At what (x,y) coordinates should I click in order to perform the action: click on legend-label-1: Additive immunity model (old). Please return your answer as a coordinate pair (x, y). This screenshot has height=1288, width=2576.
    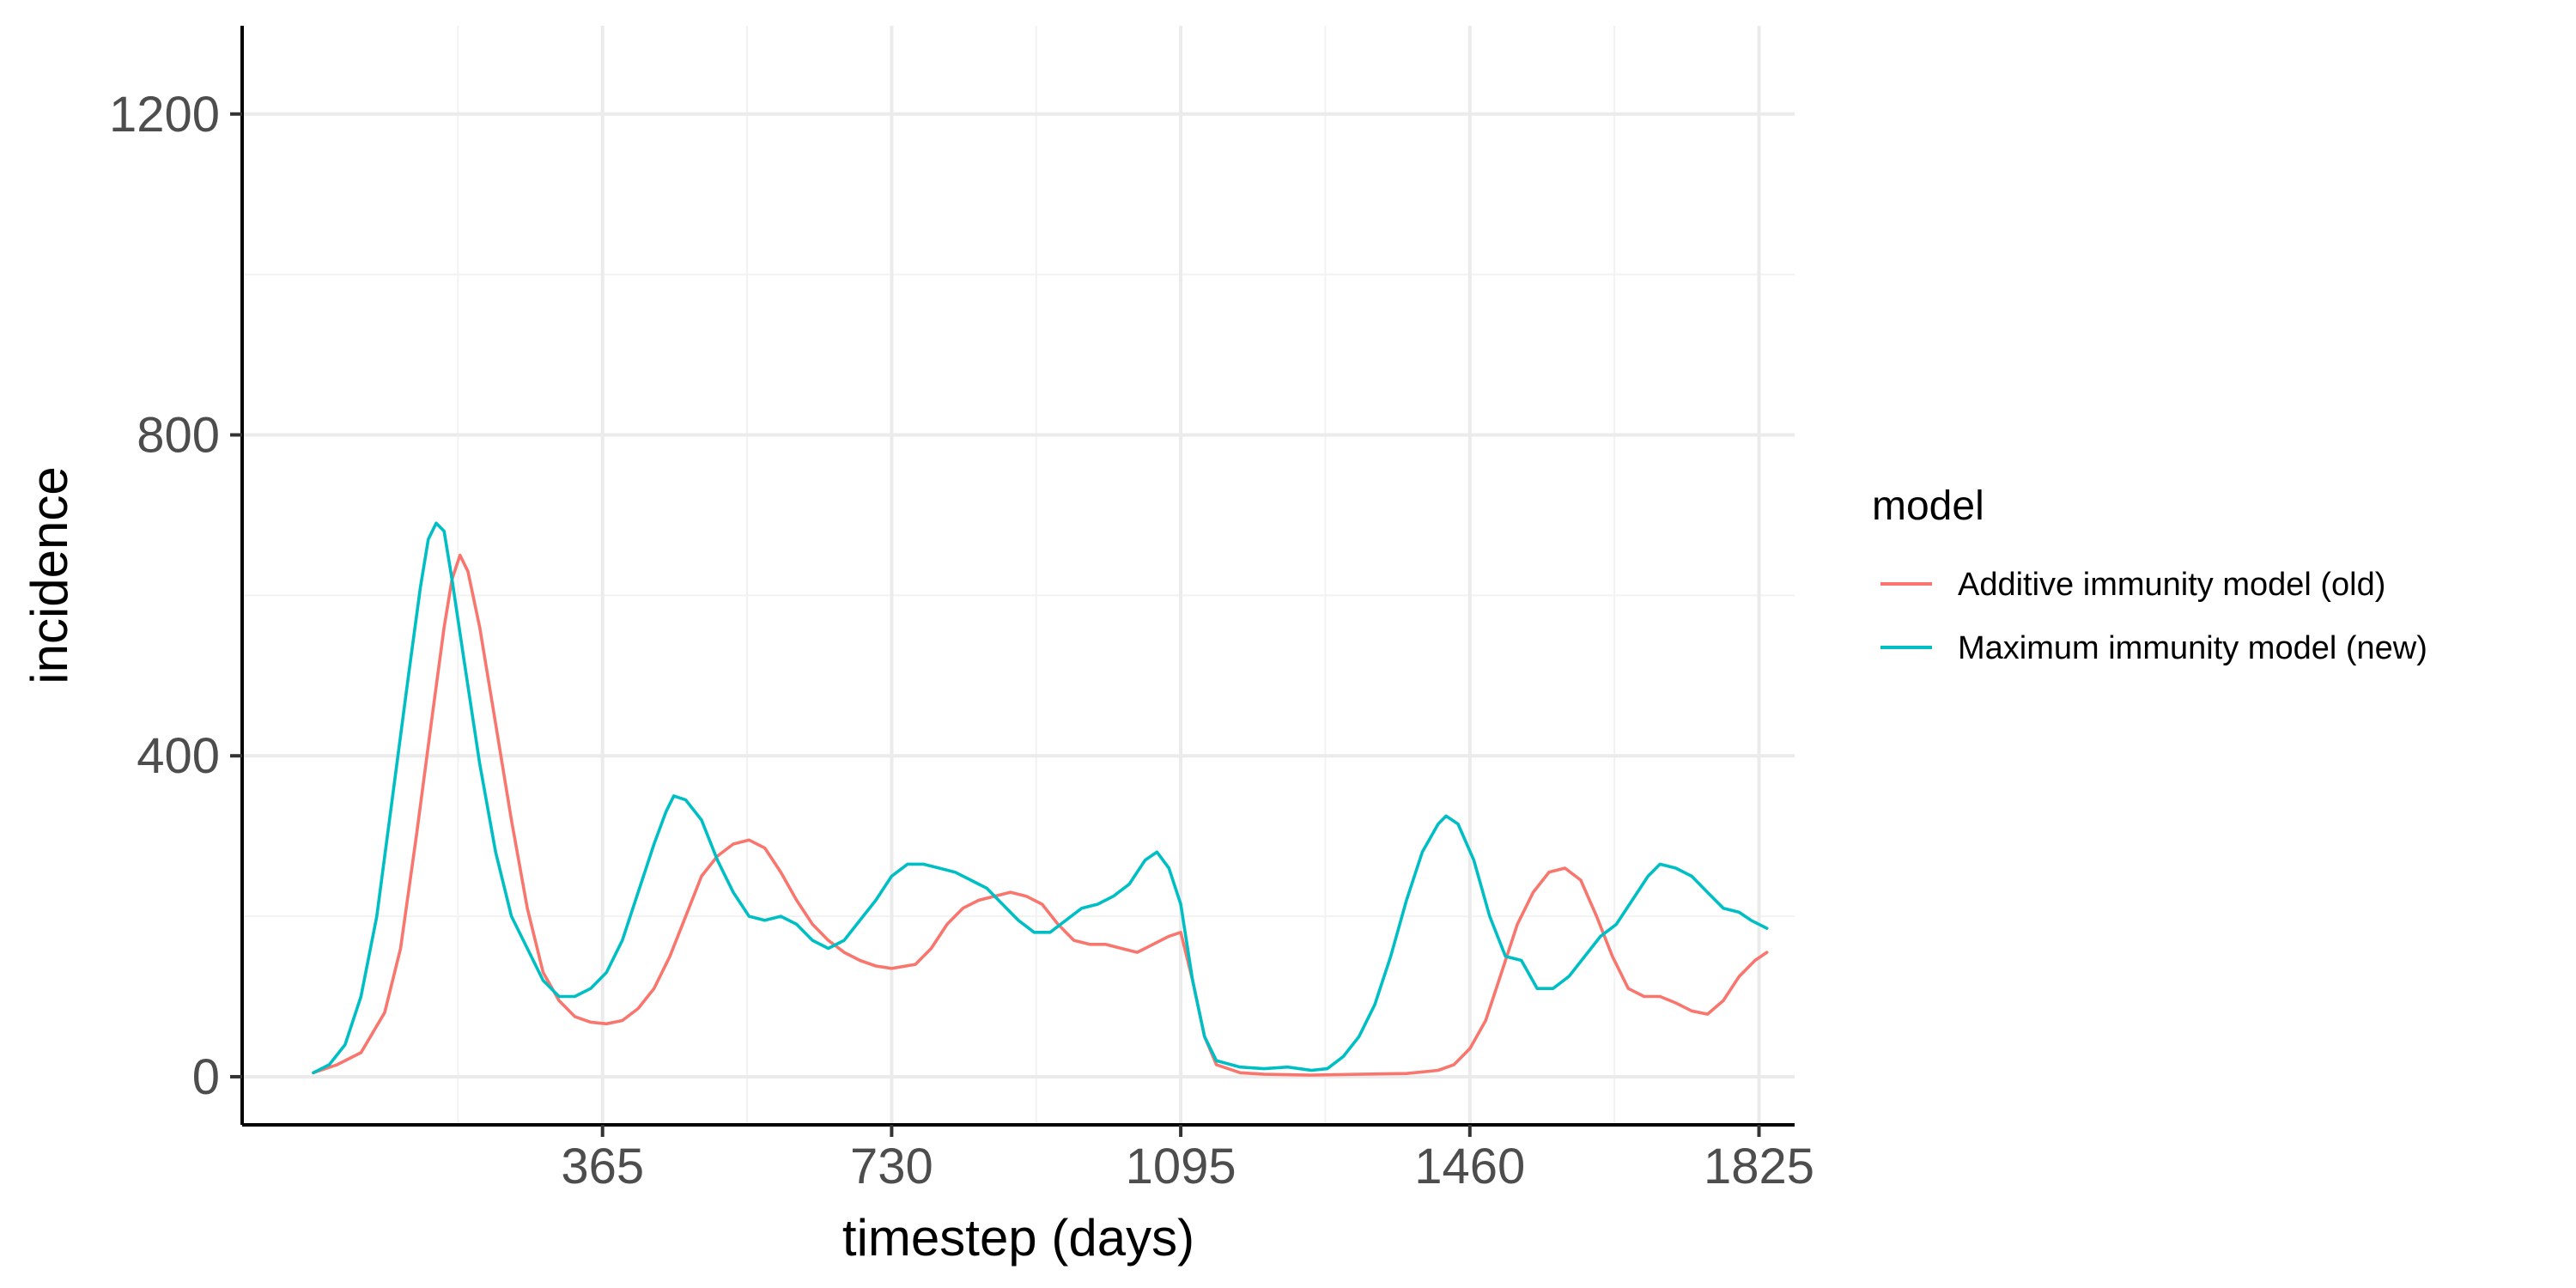
    Looking at the image, I should click on (2171, 585).